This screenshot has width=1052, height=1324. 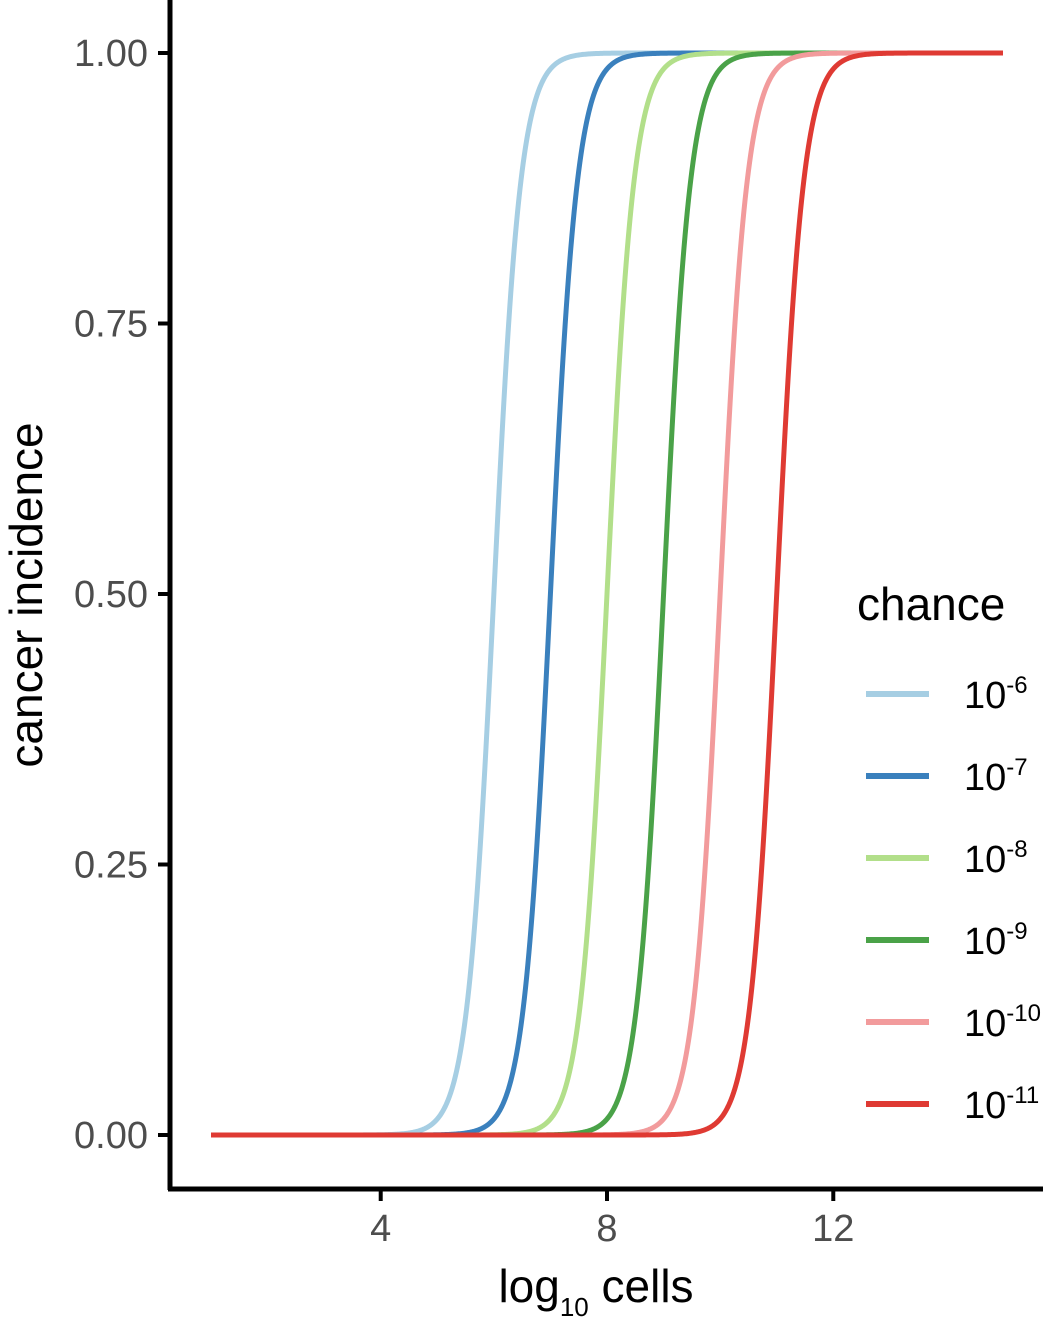 What do you see at coordinates (111, 54) in the screenshot?
I see `y-tick-label: 1.00` at bounding box center [111, 54].